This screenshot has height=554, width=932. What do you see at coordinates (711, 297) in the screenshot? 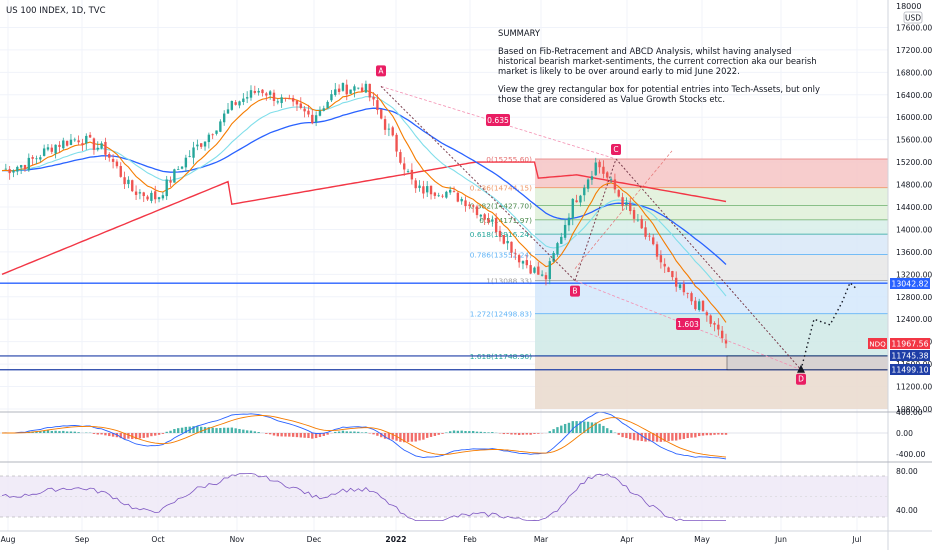
I see `fib-zone` at bounding box center [711, 297].